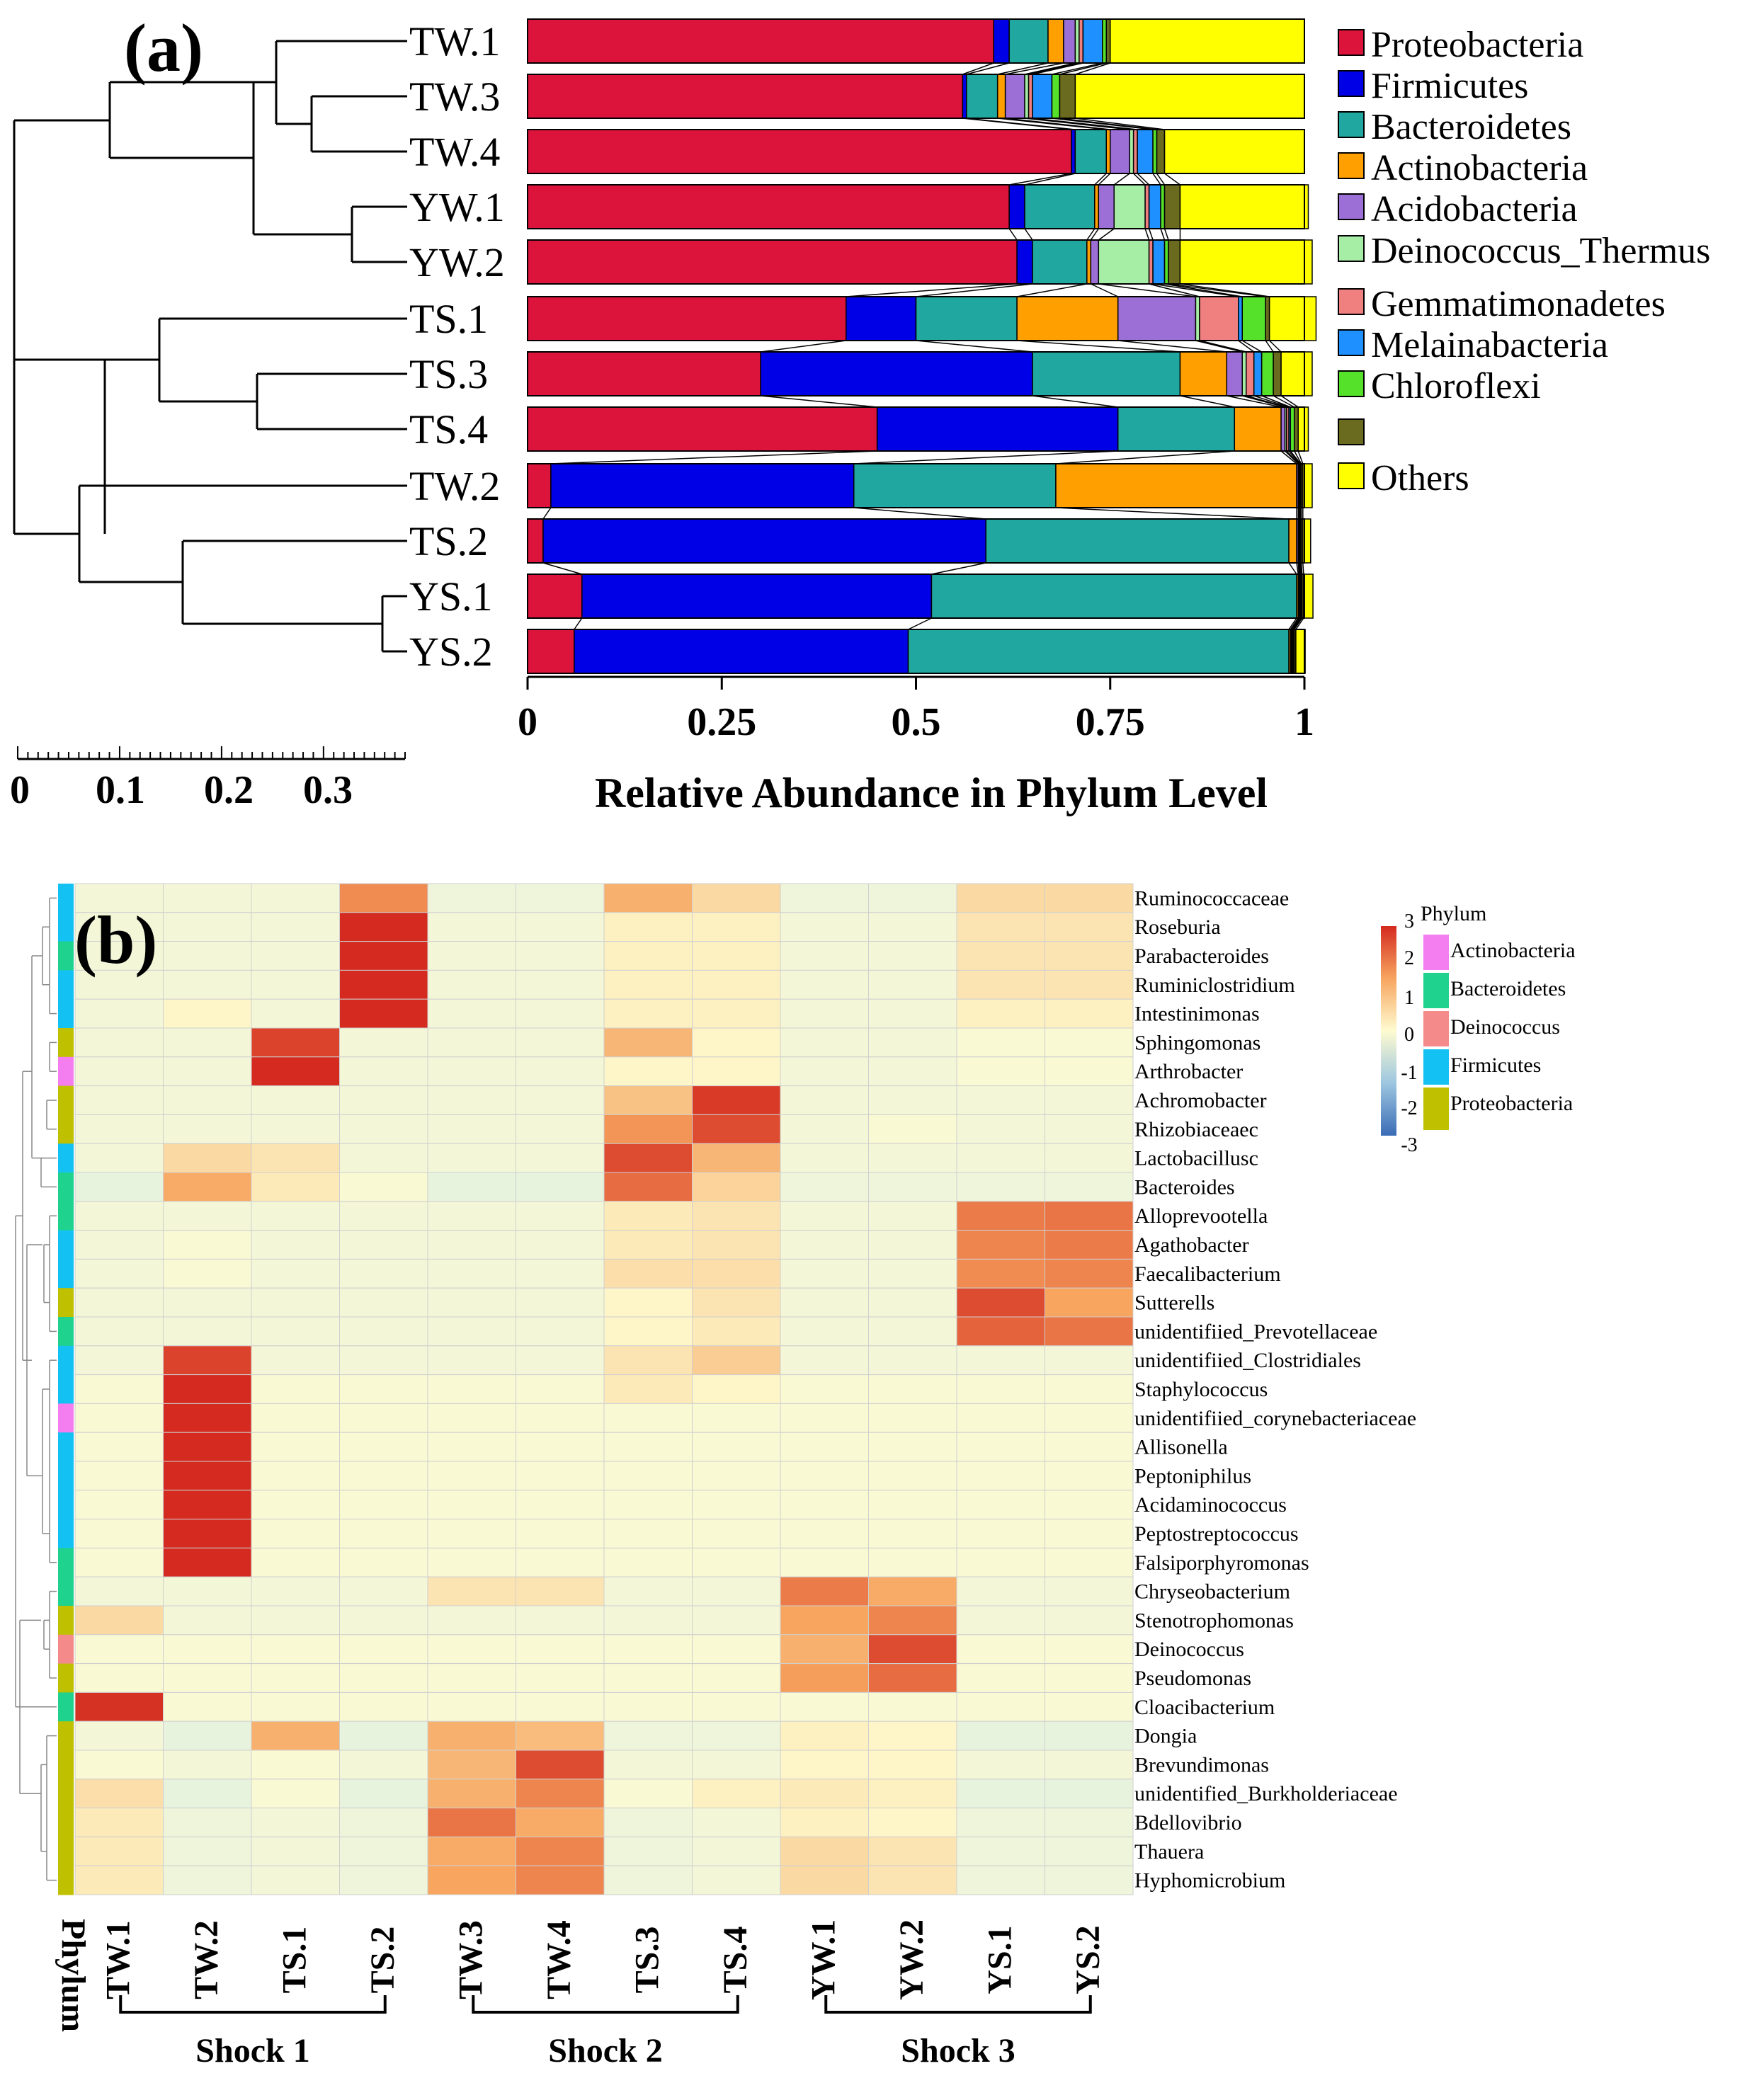  Describe the element at coordinates (208, 1158) in the screenshot. I see `heatmap-cell-Lactobacillusc-TW.2` at that location.